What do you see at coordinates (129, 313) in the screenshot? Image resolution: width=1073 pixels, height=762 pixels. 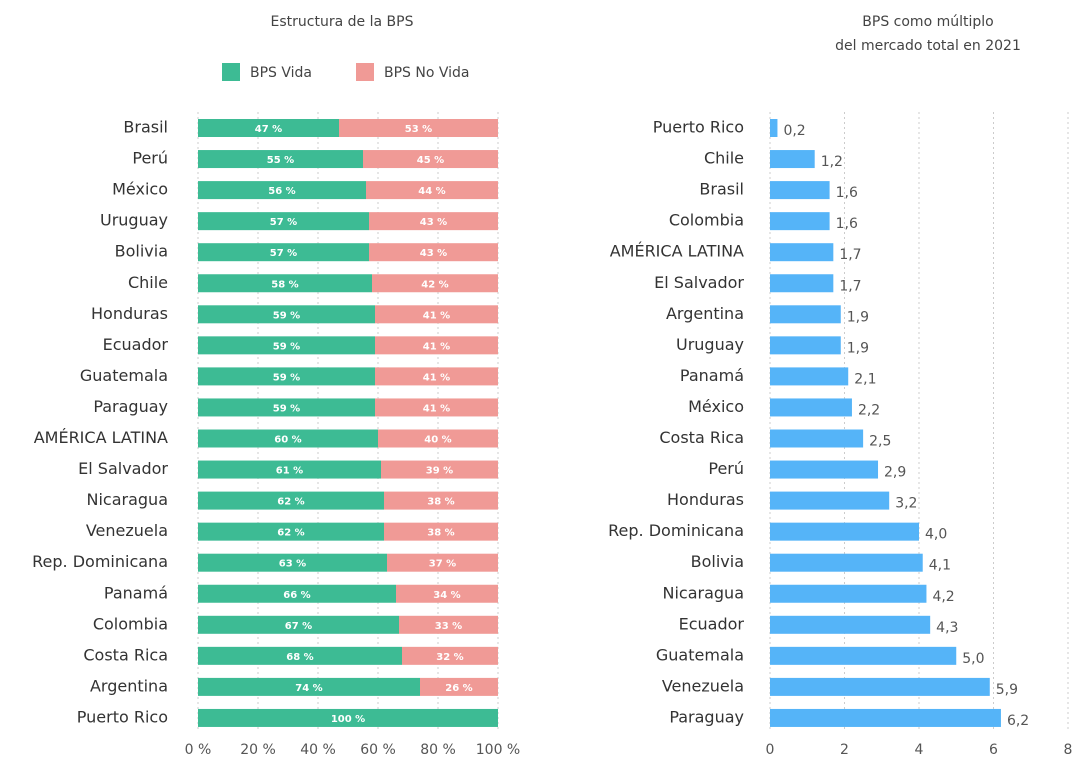 I see `category-label: Honduras` at bounding box center [129, 313].